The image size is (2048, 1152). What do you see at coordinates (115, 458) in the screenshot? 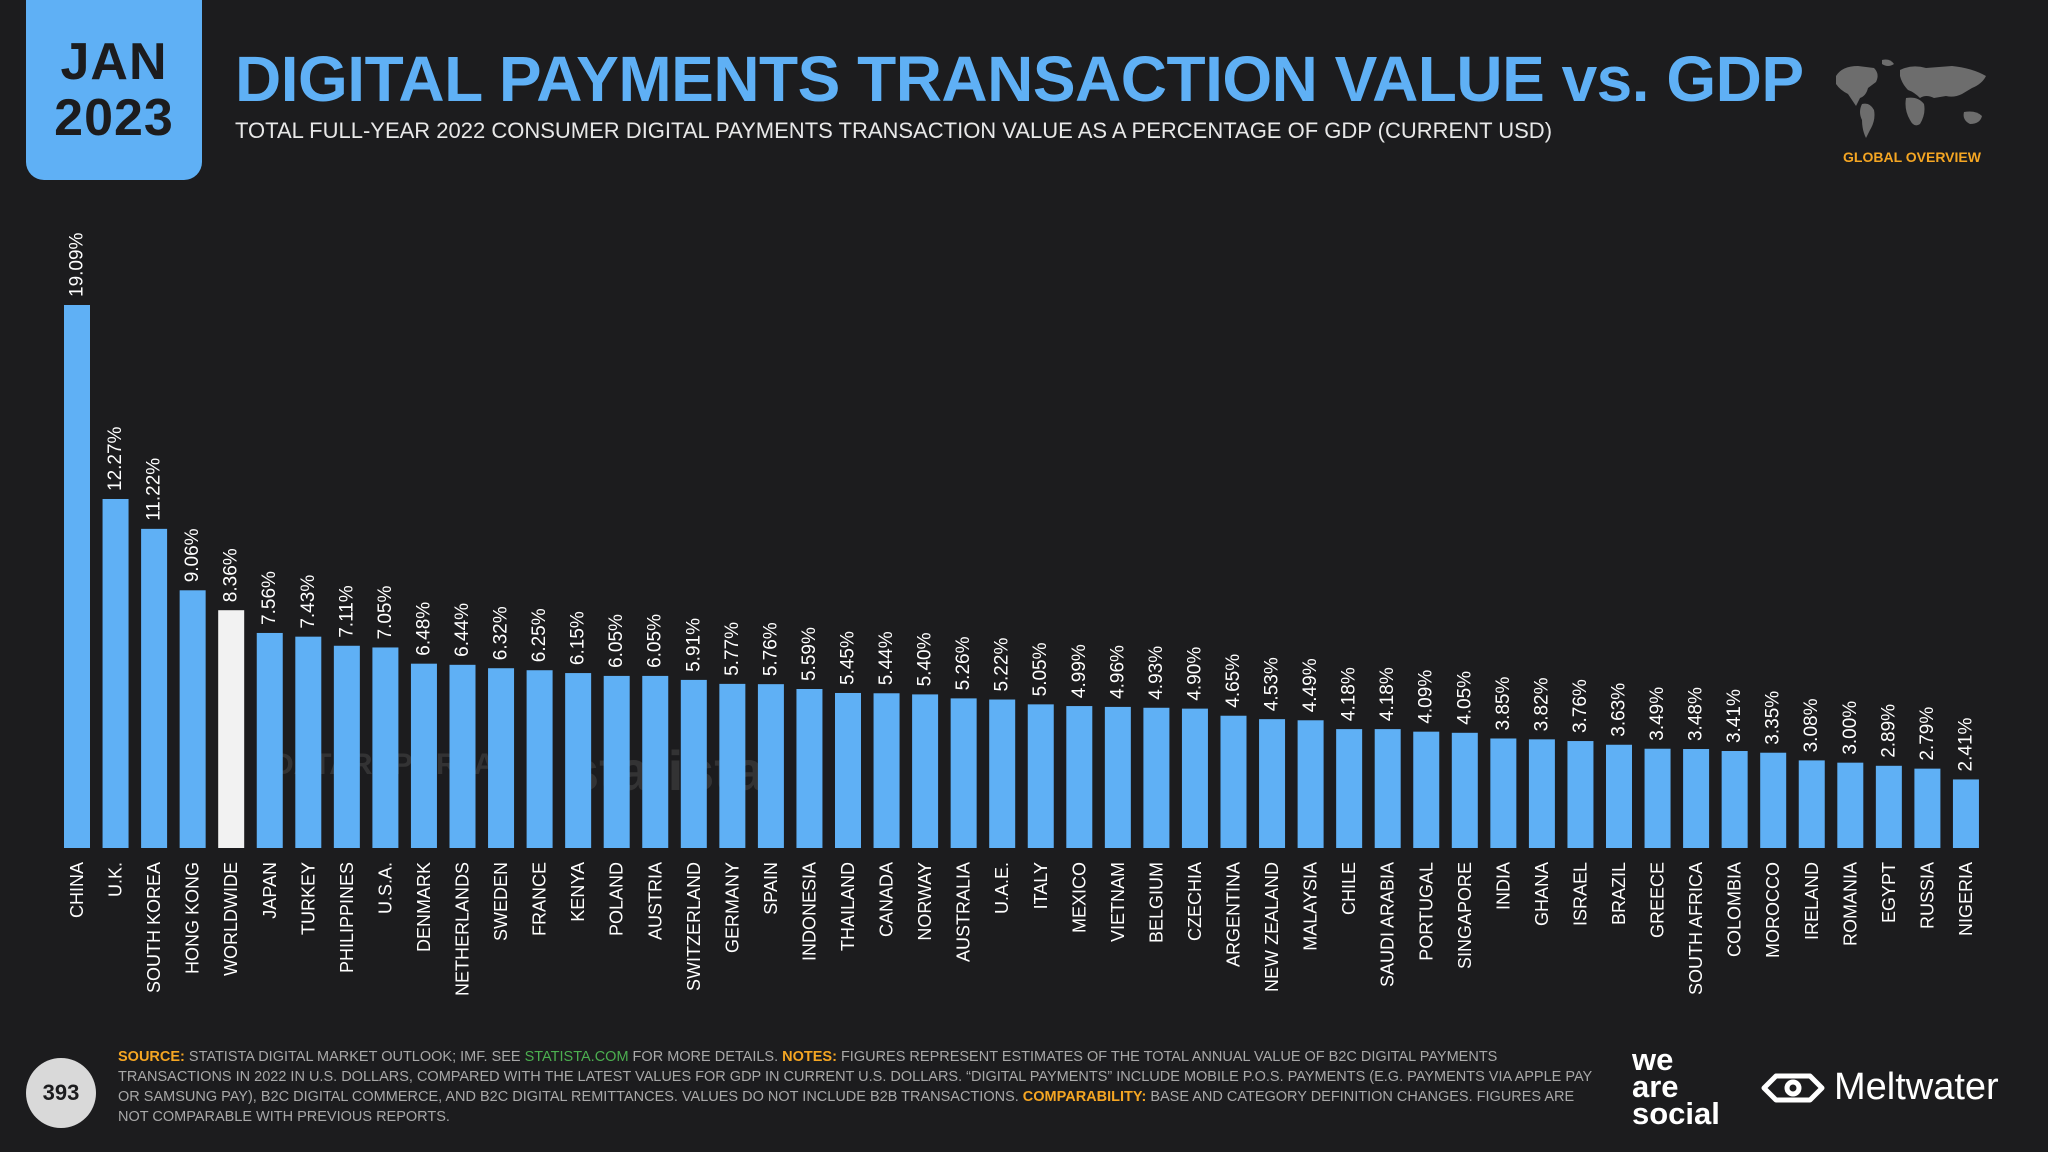
I see `value-label: 12.27%` at bounding box center [115, 458].